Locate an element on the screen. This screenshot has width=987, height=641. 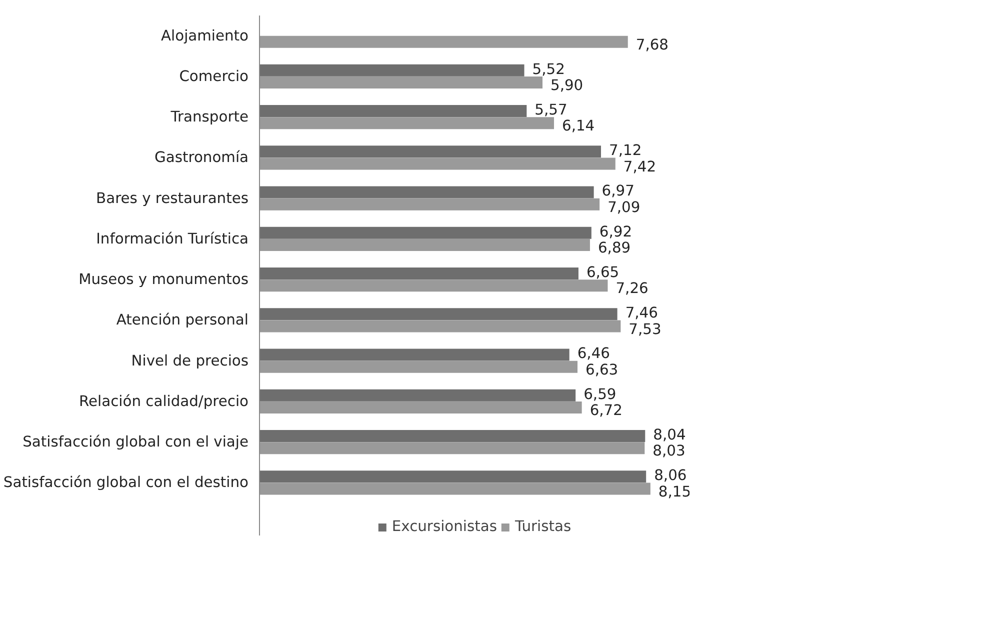
data-label: 6,63 is located at coordinates (602, 369).